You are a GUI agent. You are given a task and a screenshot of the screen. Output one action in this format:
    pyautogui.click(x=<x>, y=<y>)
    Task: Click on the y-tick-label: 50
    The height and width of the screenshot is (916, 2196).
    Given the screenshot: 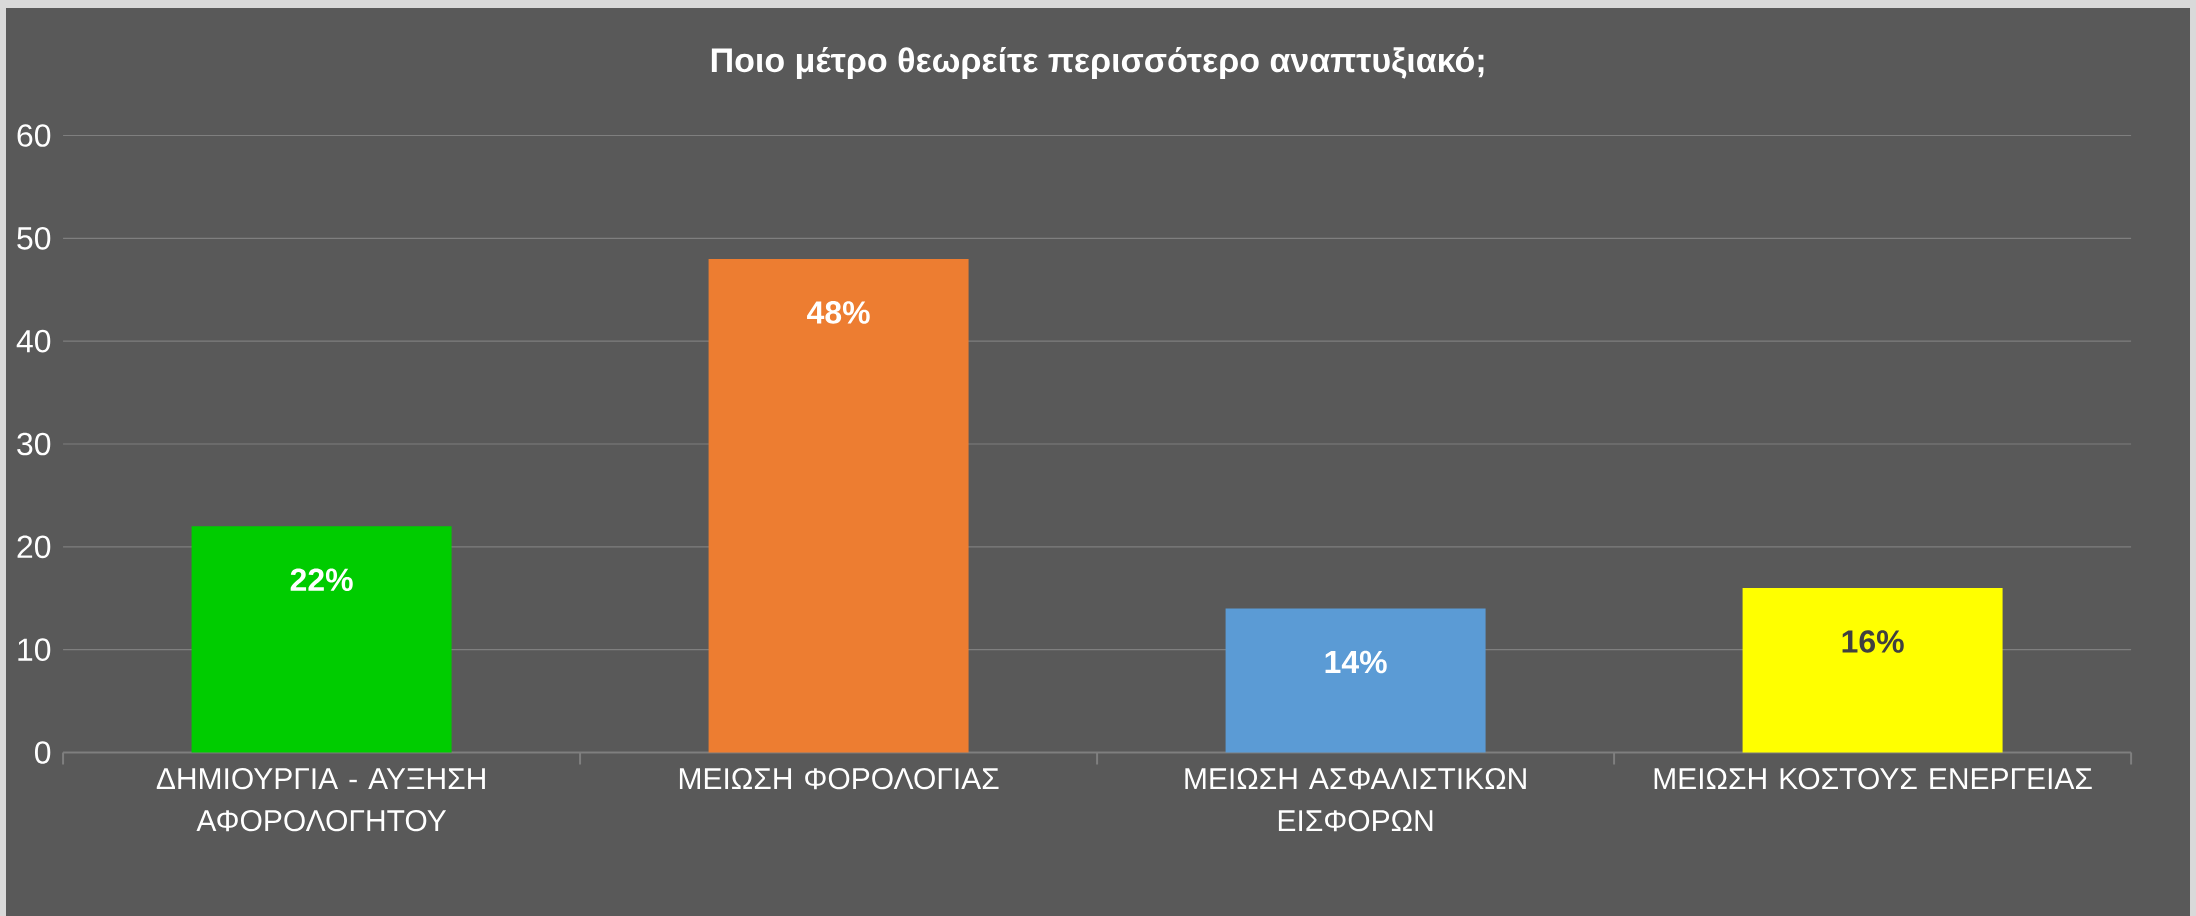 What is the action you would take?
    pyautogui.click(x=34, y=238)
    